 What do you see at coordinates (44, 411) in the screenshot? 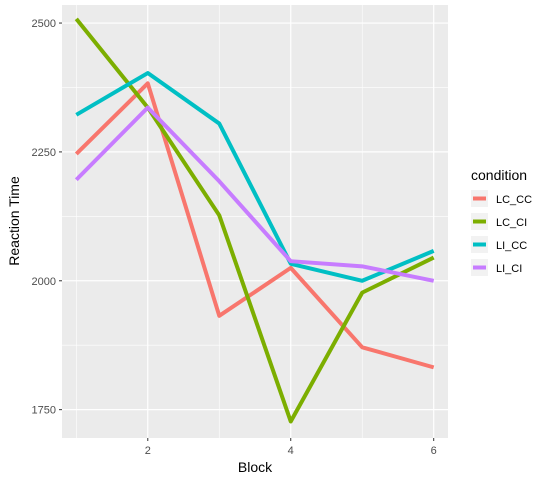
I see `y-tick-label: 1750` at bounding box center [44, 411].